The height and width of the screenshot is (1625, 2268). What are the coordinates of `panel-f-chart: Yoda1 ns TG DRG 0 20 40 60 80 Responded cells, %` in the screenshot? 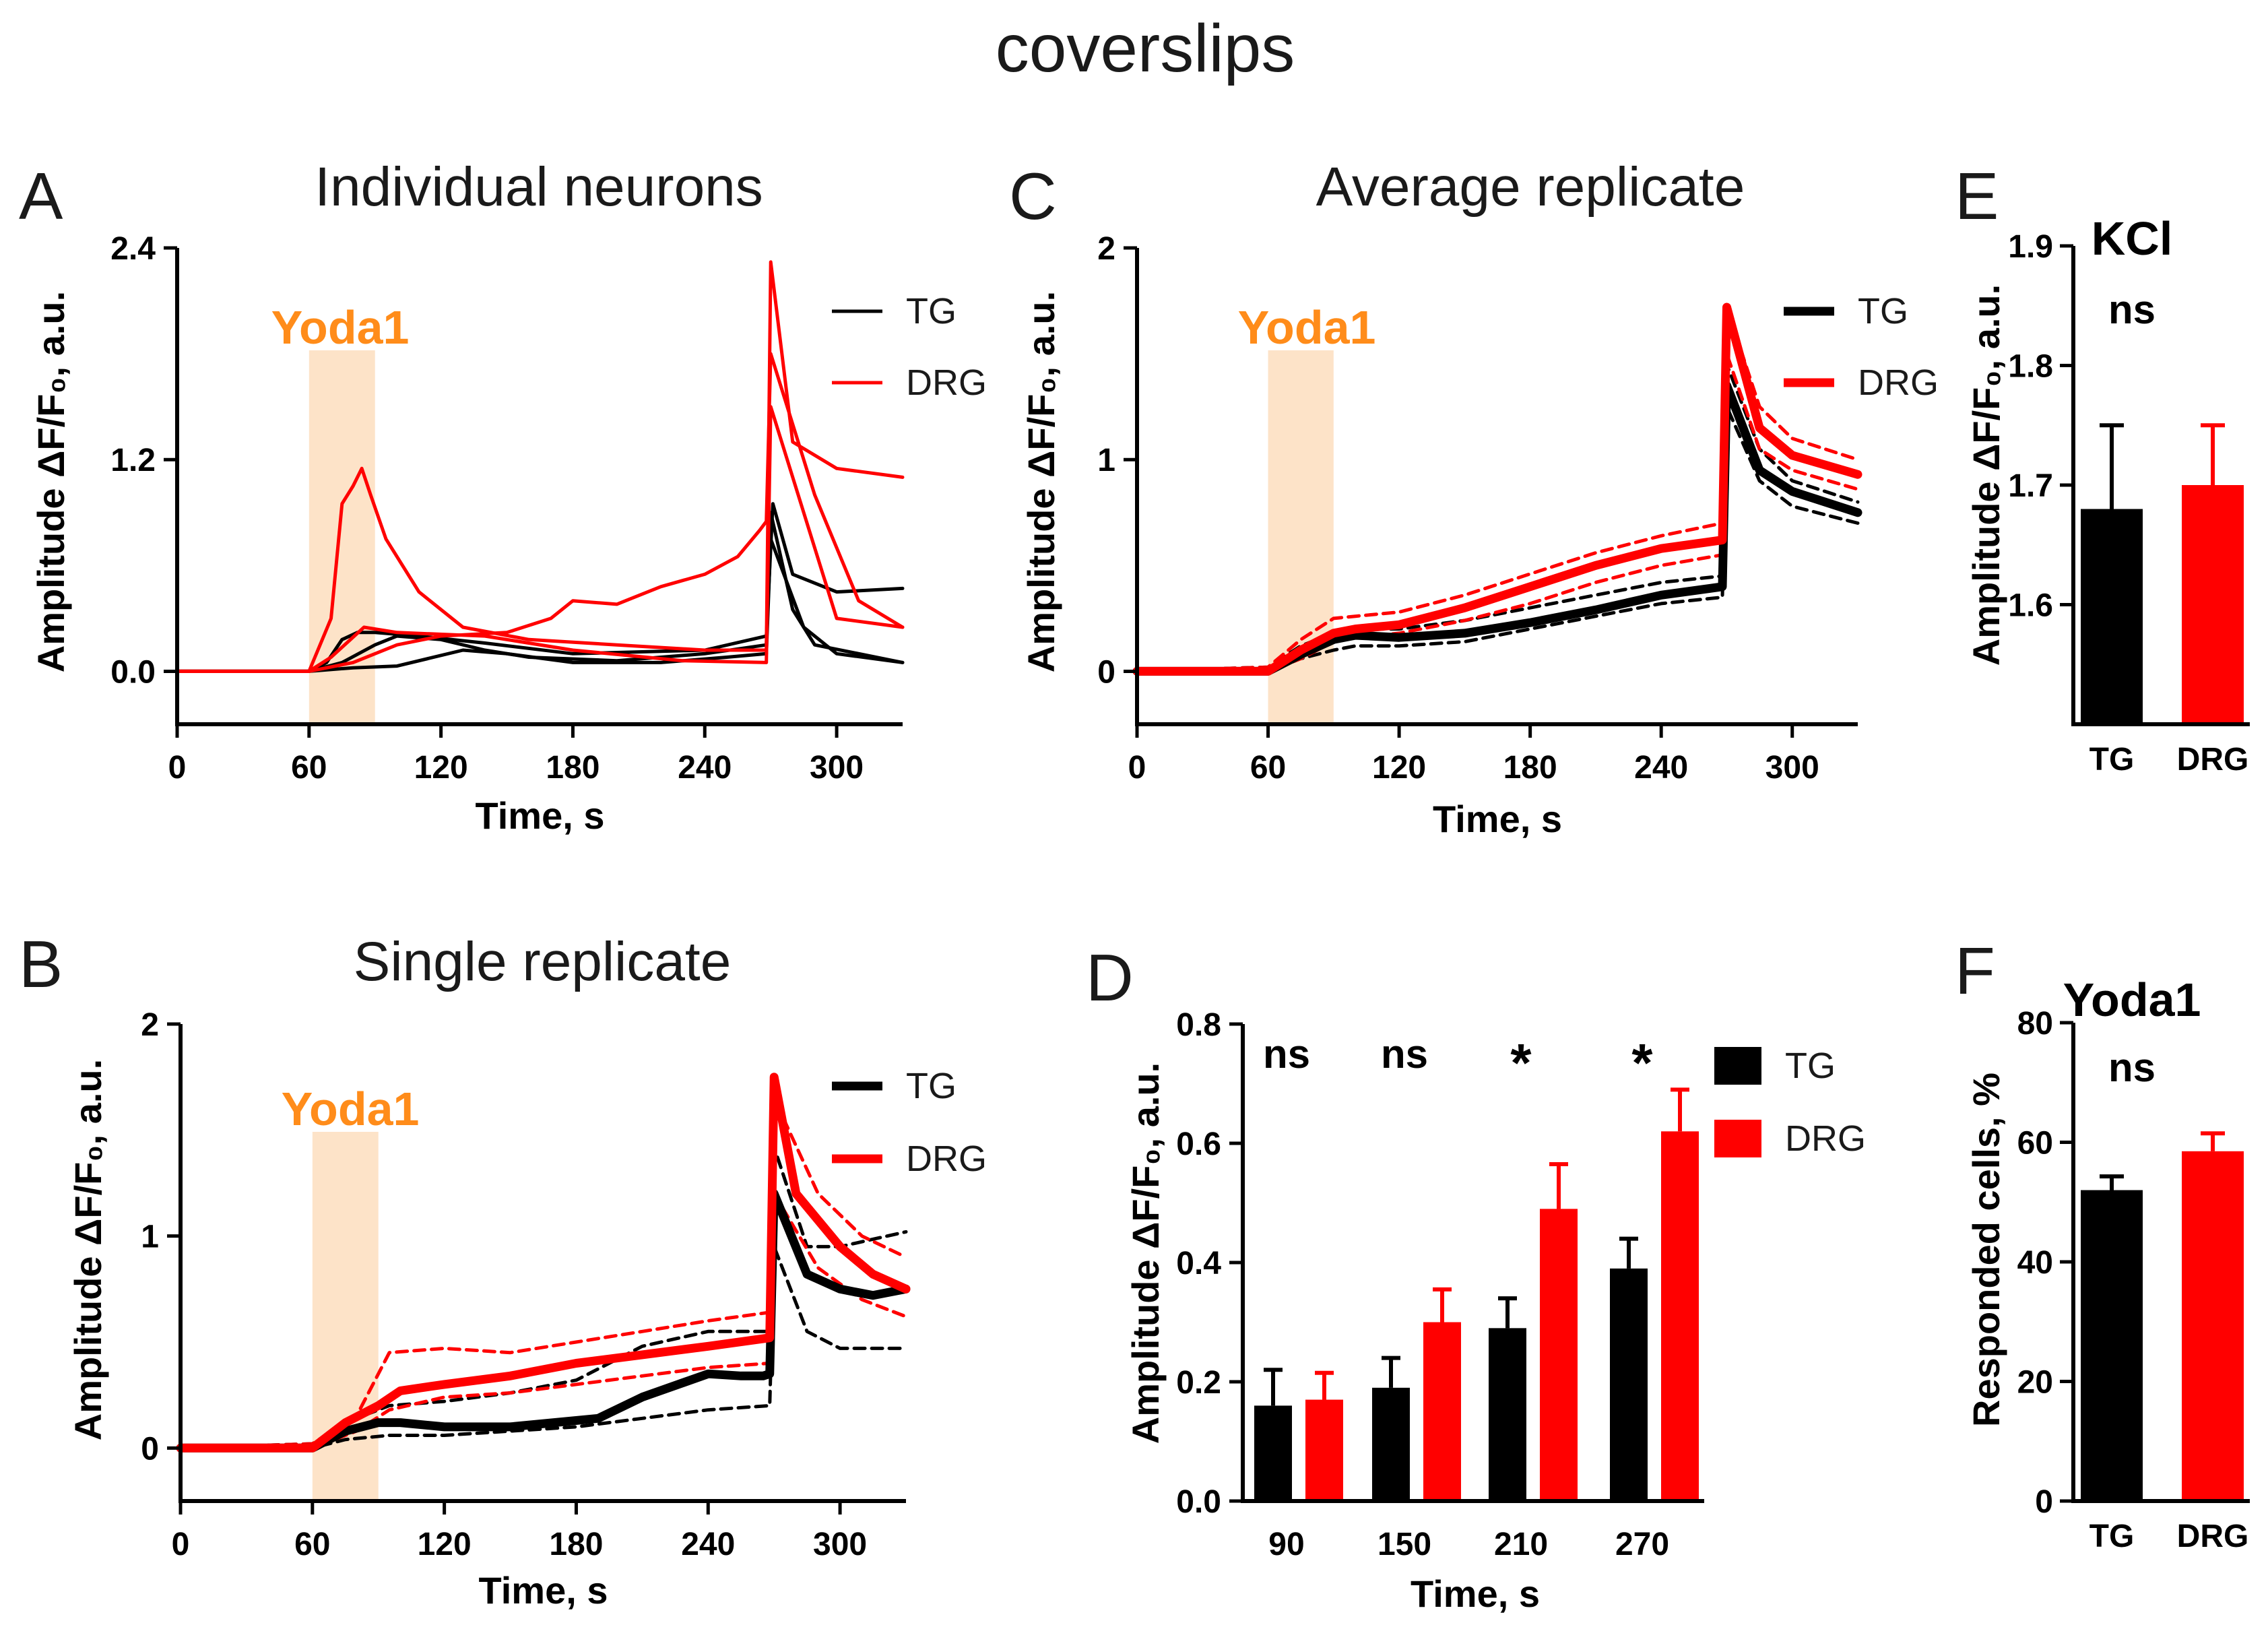 It's located at (2107, 1264).